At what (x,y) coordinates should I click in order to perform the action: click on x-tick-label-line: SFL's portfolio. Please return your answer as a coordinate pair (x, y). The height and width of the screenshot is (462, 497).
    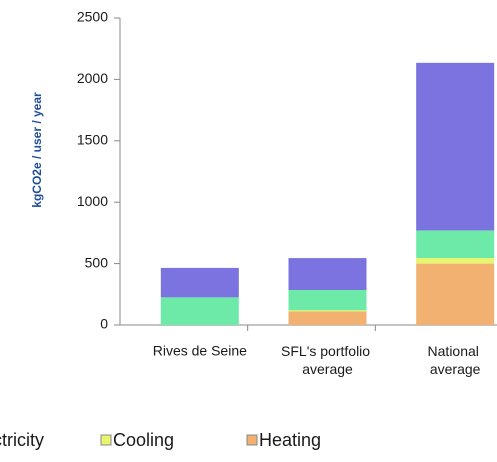
    Looking at the image, I should click on (327, 351).